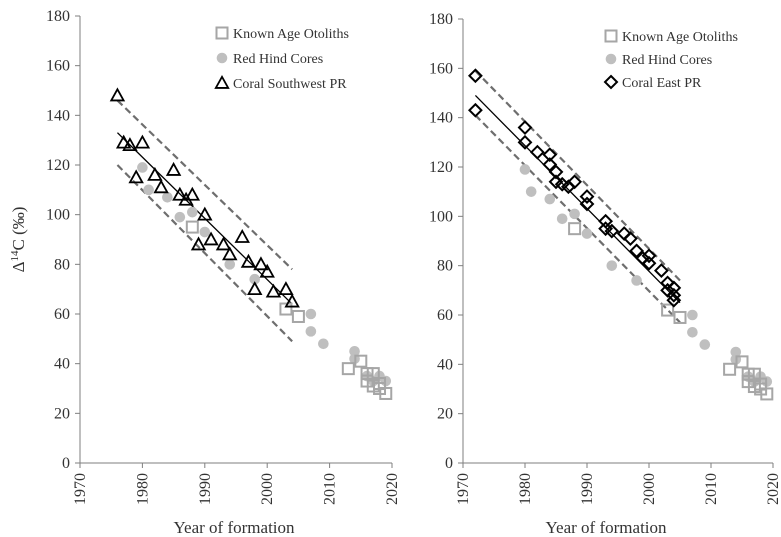 The image size is (781, 537). I want to click on x-tick-label: 1970, so click(80, 489).